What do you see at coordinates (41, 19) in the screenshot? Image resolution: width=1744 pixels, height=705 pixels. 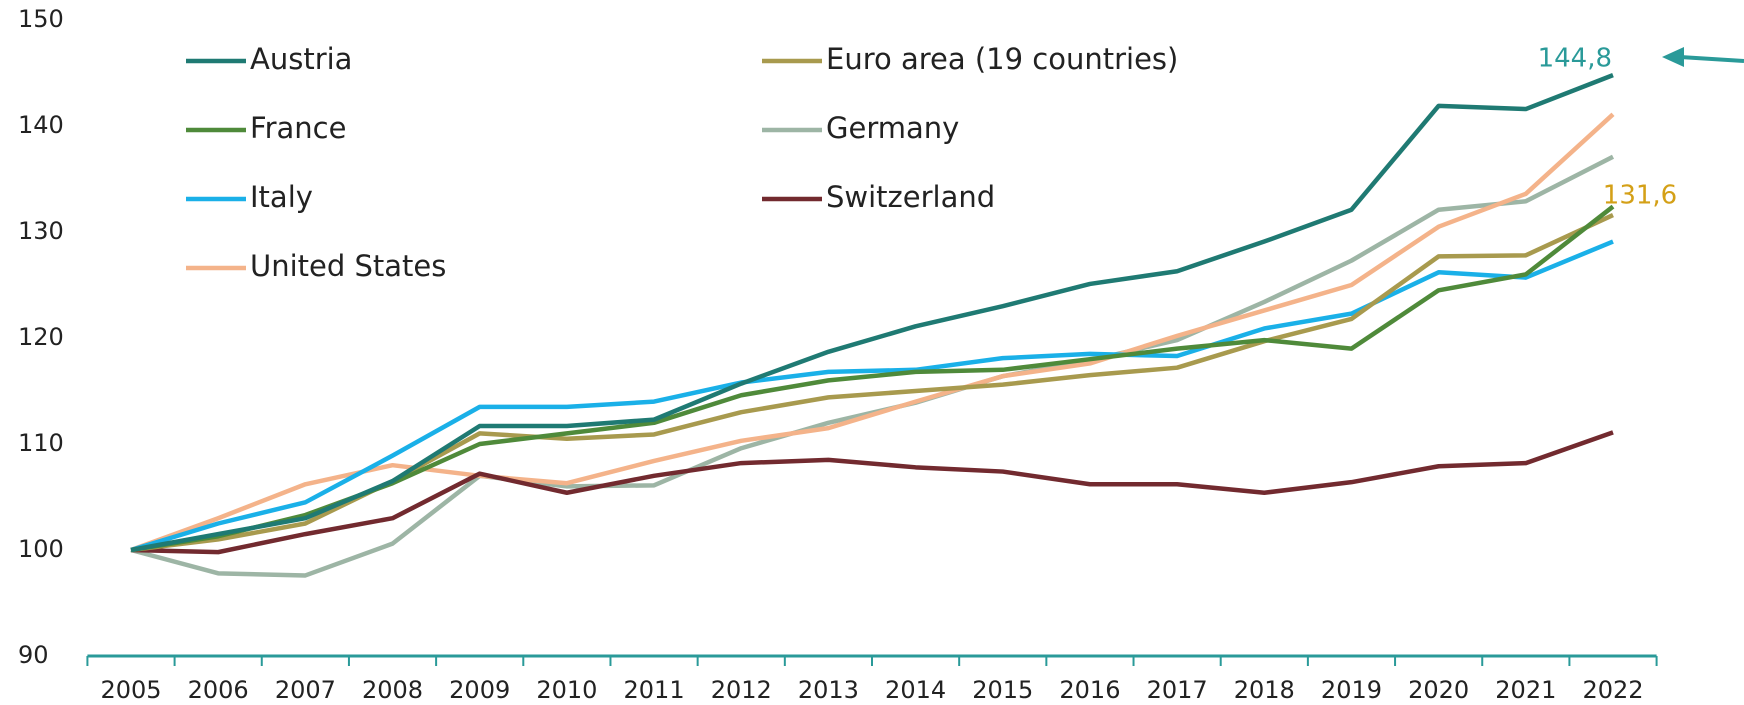 I see `y-tick-label: 150` at bounding box center [41, 19].